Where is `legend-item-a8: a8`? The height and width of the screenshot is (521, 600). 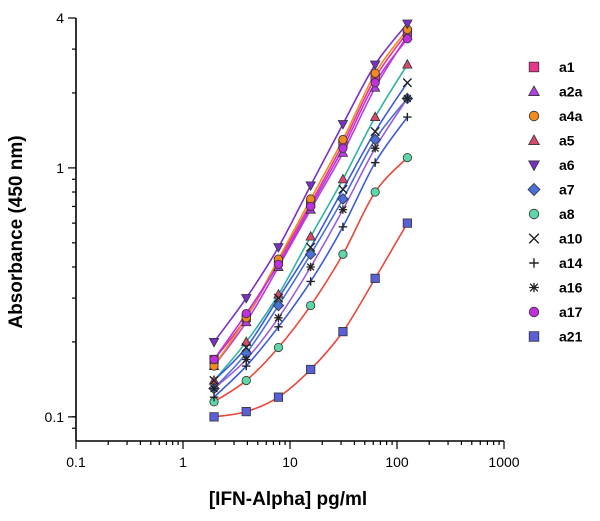 legend-item-a8: a8 is located at coordinates (551, 214).